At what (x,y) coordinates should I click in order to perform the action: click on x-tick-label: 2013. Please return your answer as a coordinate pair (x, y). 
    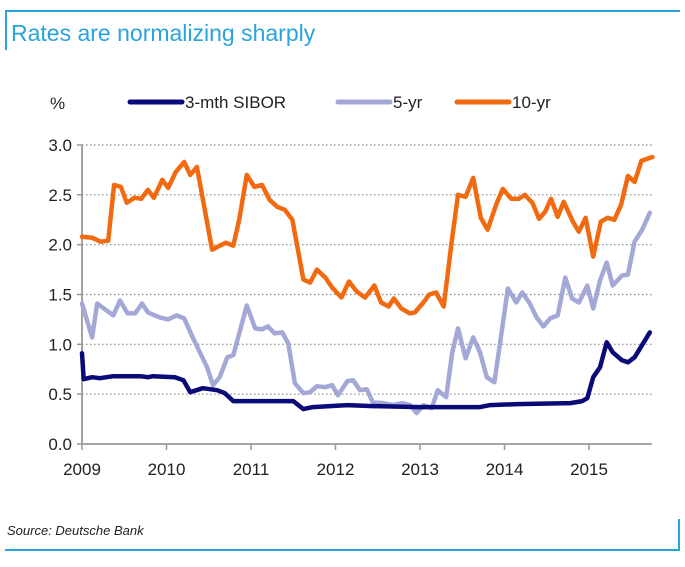
    Looking at the image, I should click on (420, 469).